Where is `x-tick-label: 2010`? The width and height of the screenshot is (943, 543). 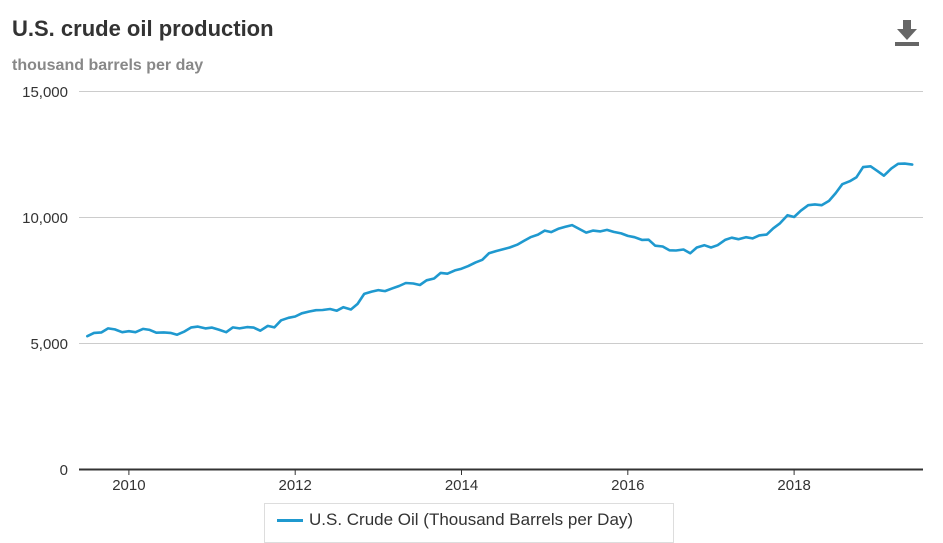 x-tick-label: 2010 is located at coordinates (128, 485).